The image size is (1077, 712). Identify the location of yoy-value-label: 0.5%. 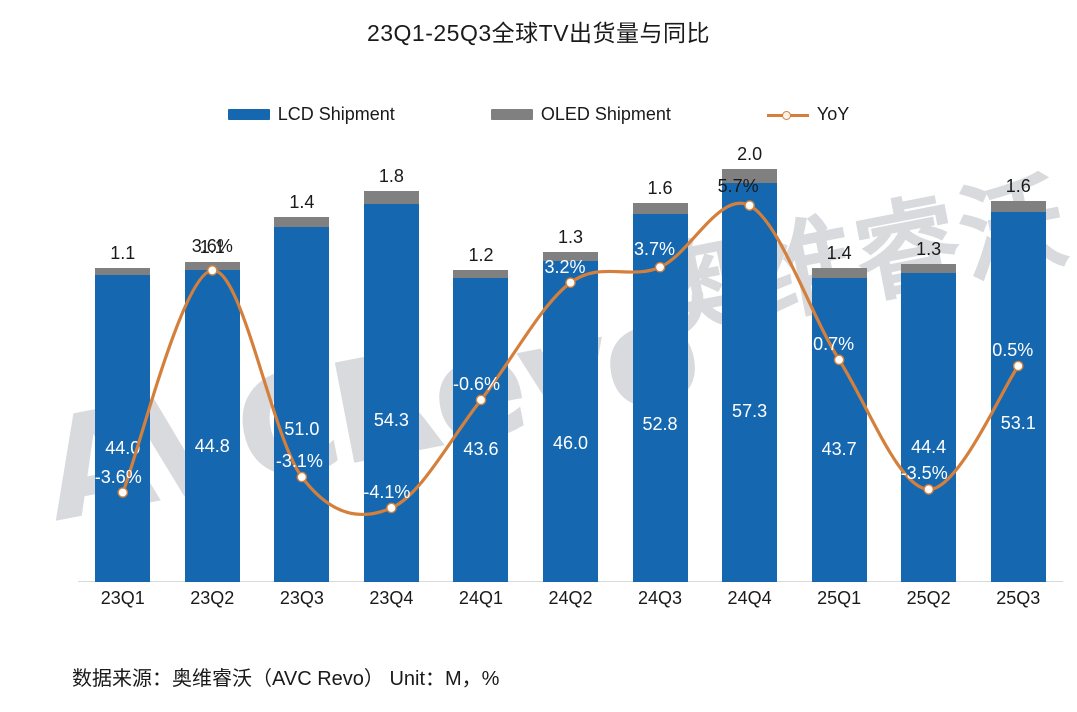
(1013, 350).